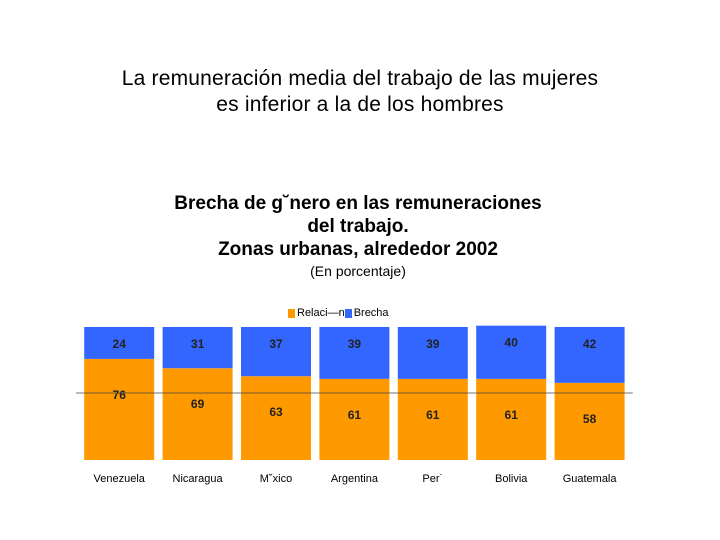 This screenshot has width=720, height=540. What do you see at coordinates (432, 479) in the screenshot?
I see `x-tick-label-4: Per˙` at bounding box center [432, 479].